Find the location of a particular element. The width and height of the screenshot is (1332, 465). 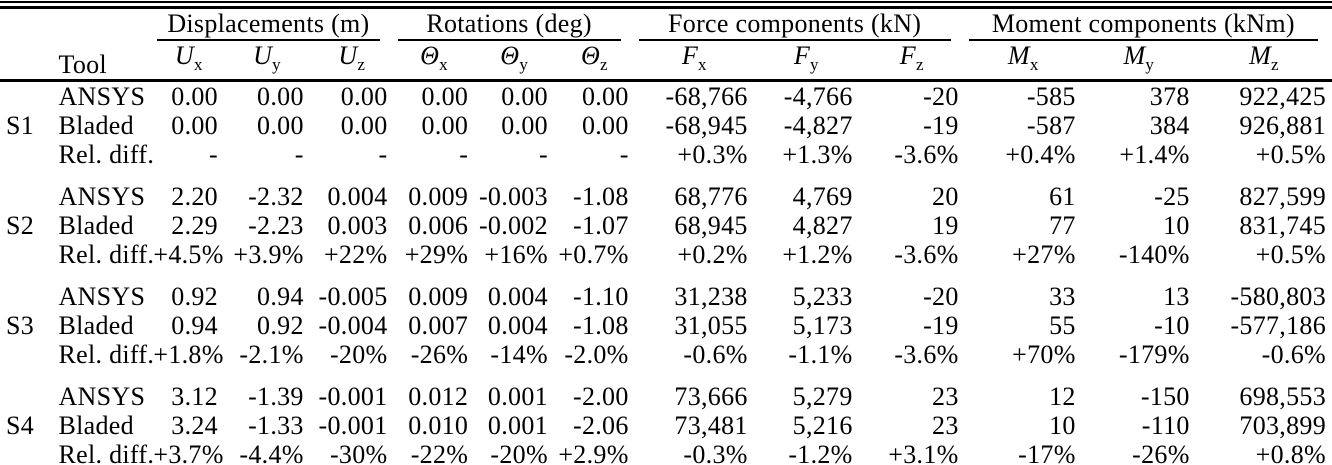

value-cell-m-x: +0.4% is located at coordinates (1040, 155).